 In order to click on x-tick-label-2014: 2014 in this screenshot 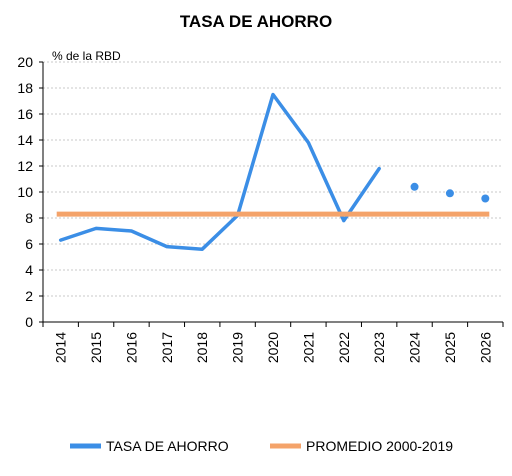, I will do `click(61, 347)`.